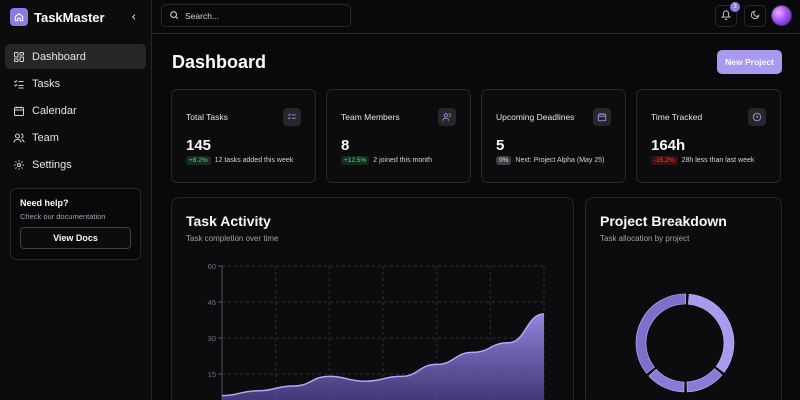 The width and height of the screenshot is (800, 400). I want to click on delta-badge: 0%, so click(504, 160).